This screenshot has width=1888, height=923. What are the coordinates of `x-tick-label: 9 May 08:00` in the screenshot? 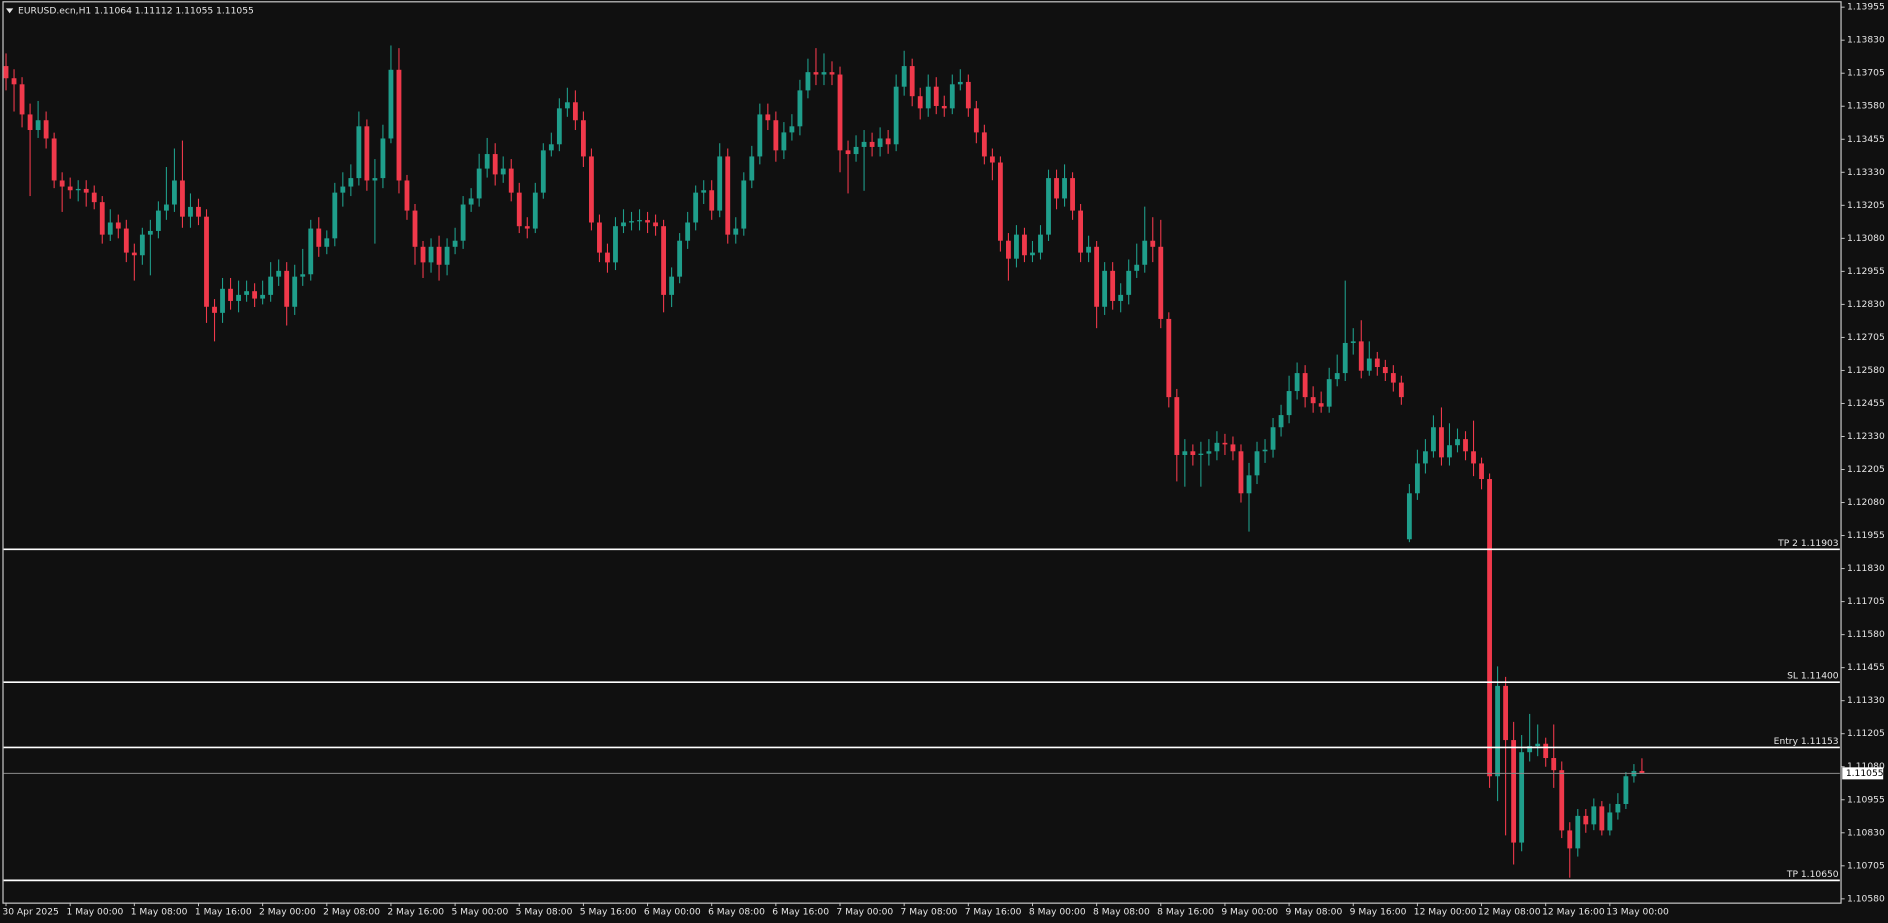 It's located at (1313, 913).